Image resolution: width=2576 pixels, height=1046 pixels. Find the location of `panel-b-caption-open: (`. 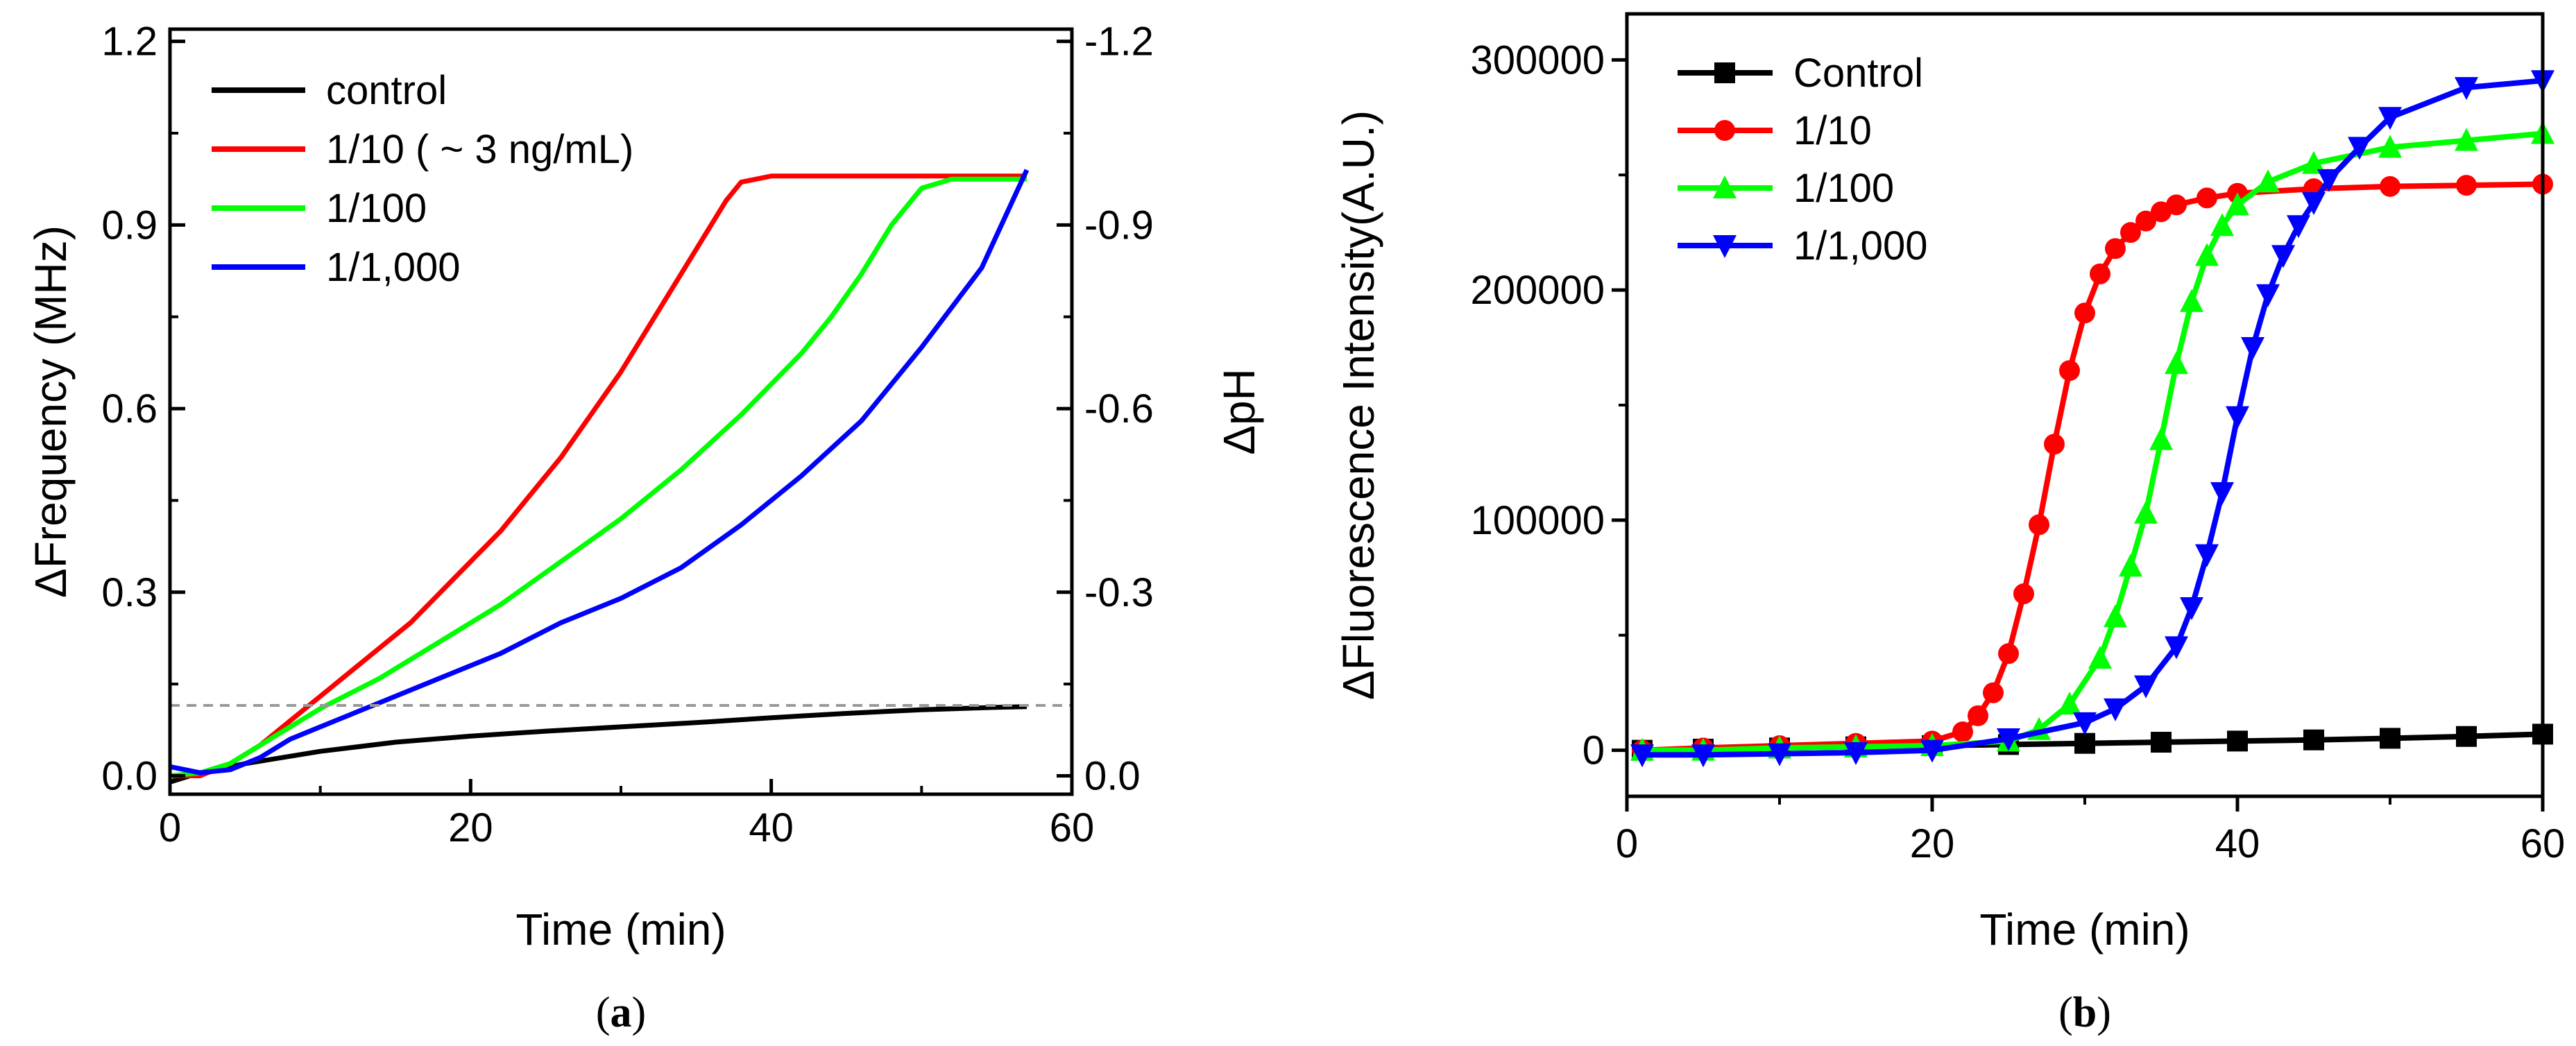

panel-b-caption-open: ( is located at coordinates (2065, 1012).